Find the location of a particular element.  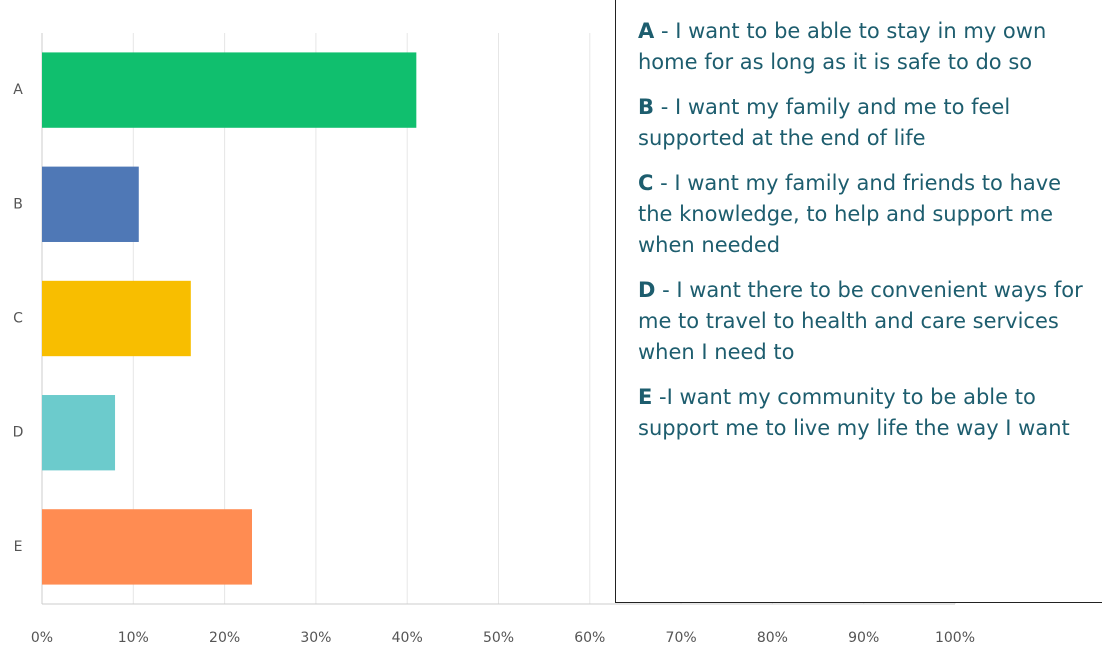

y-tick-label: B is located at coordinates (18, 204).